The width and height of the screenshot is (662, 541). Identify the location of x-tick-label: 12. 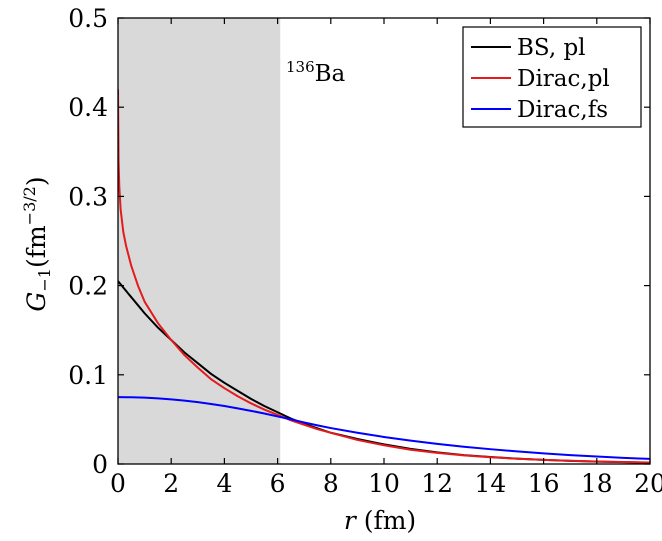
(437, 483).